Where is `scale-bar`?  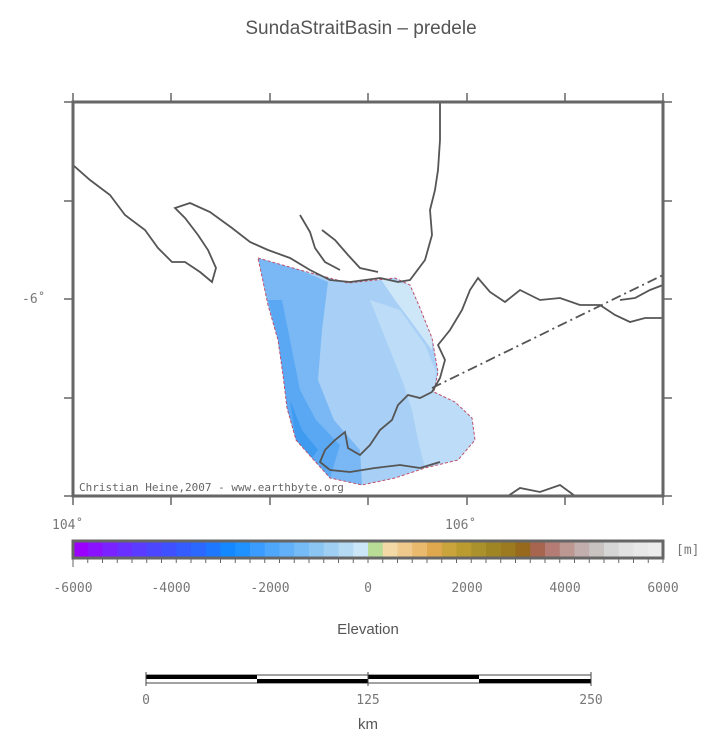
scale-bar is located at coordinates (368, 679).